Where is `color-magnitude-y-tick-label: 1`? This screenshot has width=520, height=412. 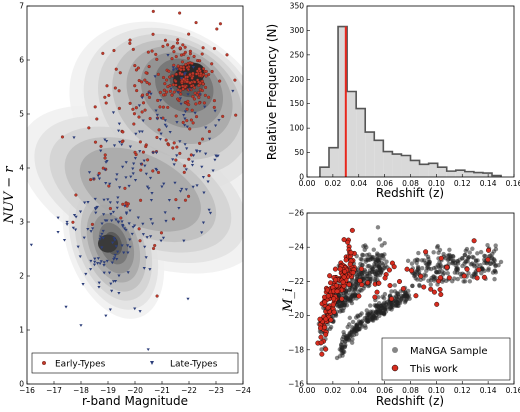 color-magnitude-y-tick-label: 1 is located at coordinates (21, 330).